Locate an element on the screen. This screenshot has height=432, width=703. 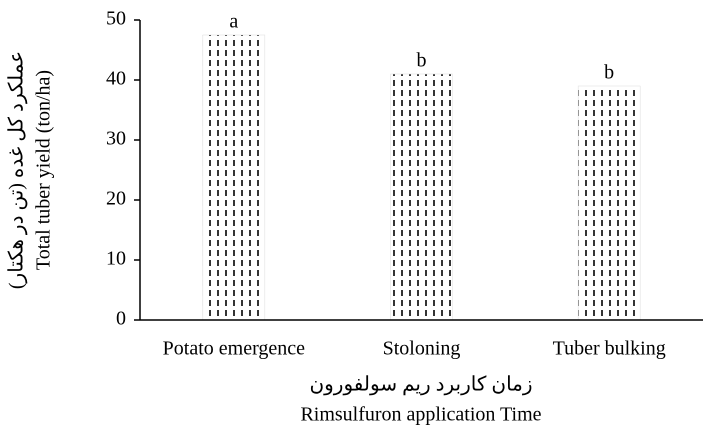
x-axis-label: زمان کاربرد ریم سولفورون is located at coordinates (420, 385).